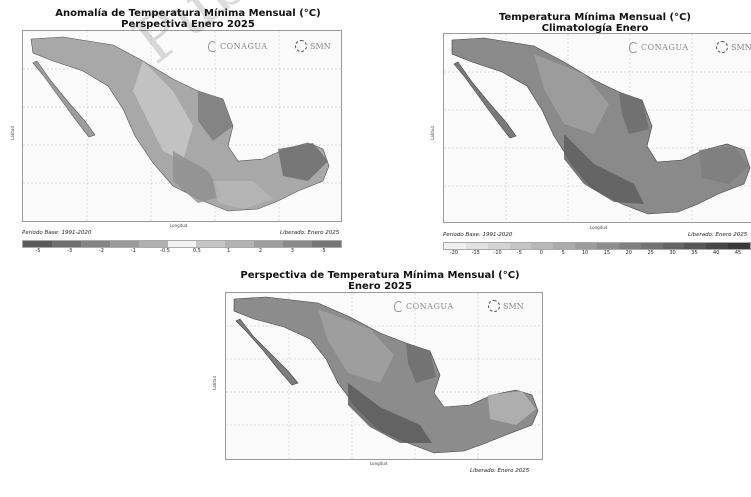 The image size is (751, 497). Describe the element at coordinates (597, 246) in the screenshot. I see `climatology-colorbar` at that location.